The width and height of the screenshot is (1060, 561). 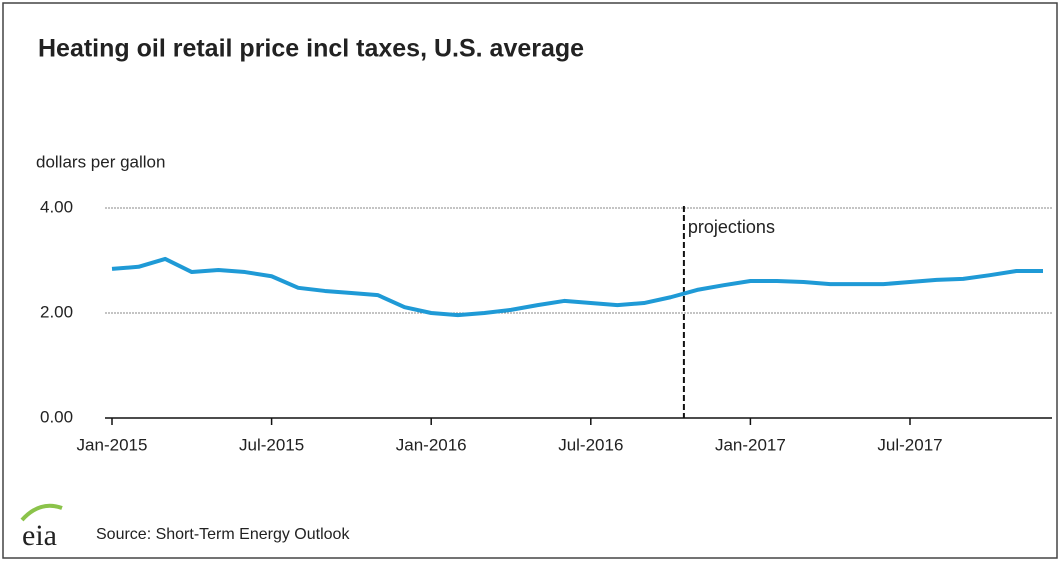 I want to click on logo: eia, so click(x=39, y=535).